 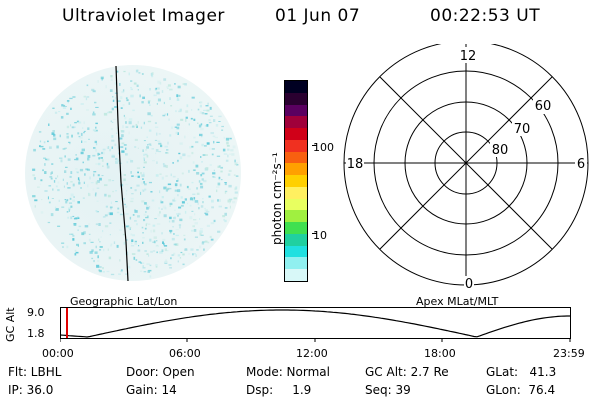 I want to click on alt-tick-9: 9.0, so click(x=36, y=312).